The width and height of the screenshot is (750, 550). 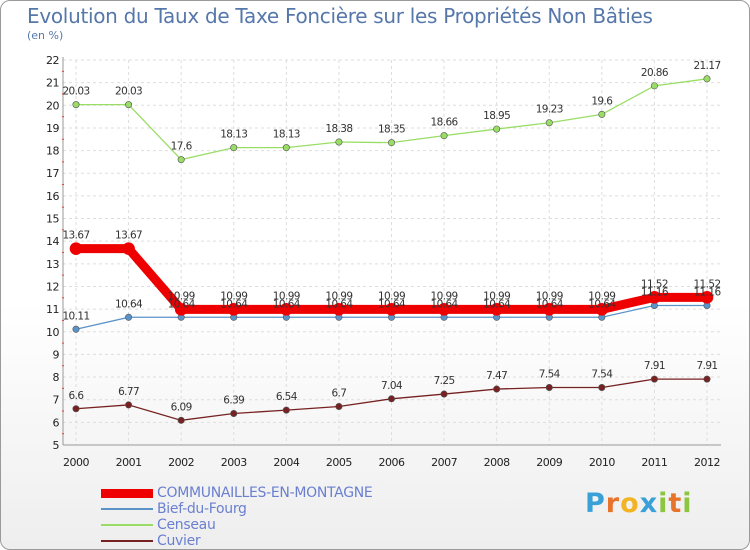 What do you see at coordinates (649, 503) in the screenshot?
I see `logo-letter: x` at bounding box center [649, 503].